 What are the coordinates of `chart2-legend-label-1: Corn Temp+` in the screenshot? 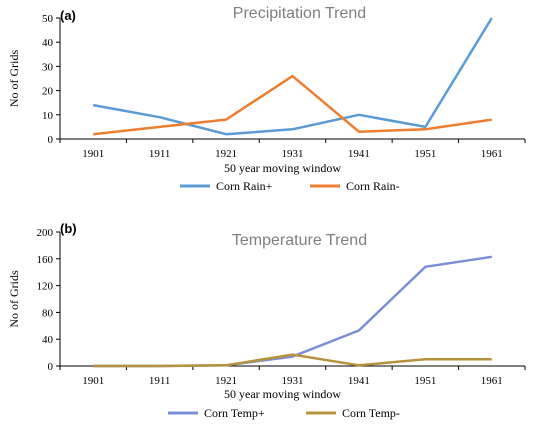 It's located at (234, 413).